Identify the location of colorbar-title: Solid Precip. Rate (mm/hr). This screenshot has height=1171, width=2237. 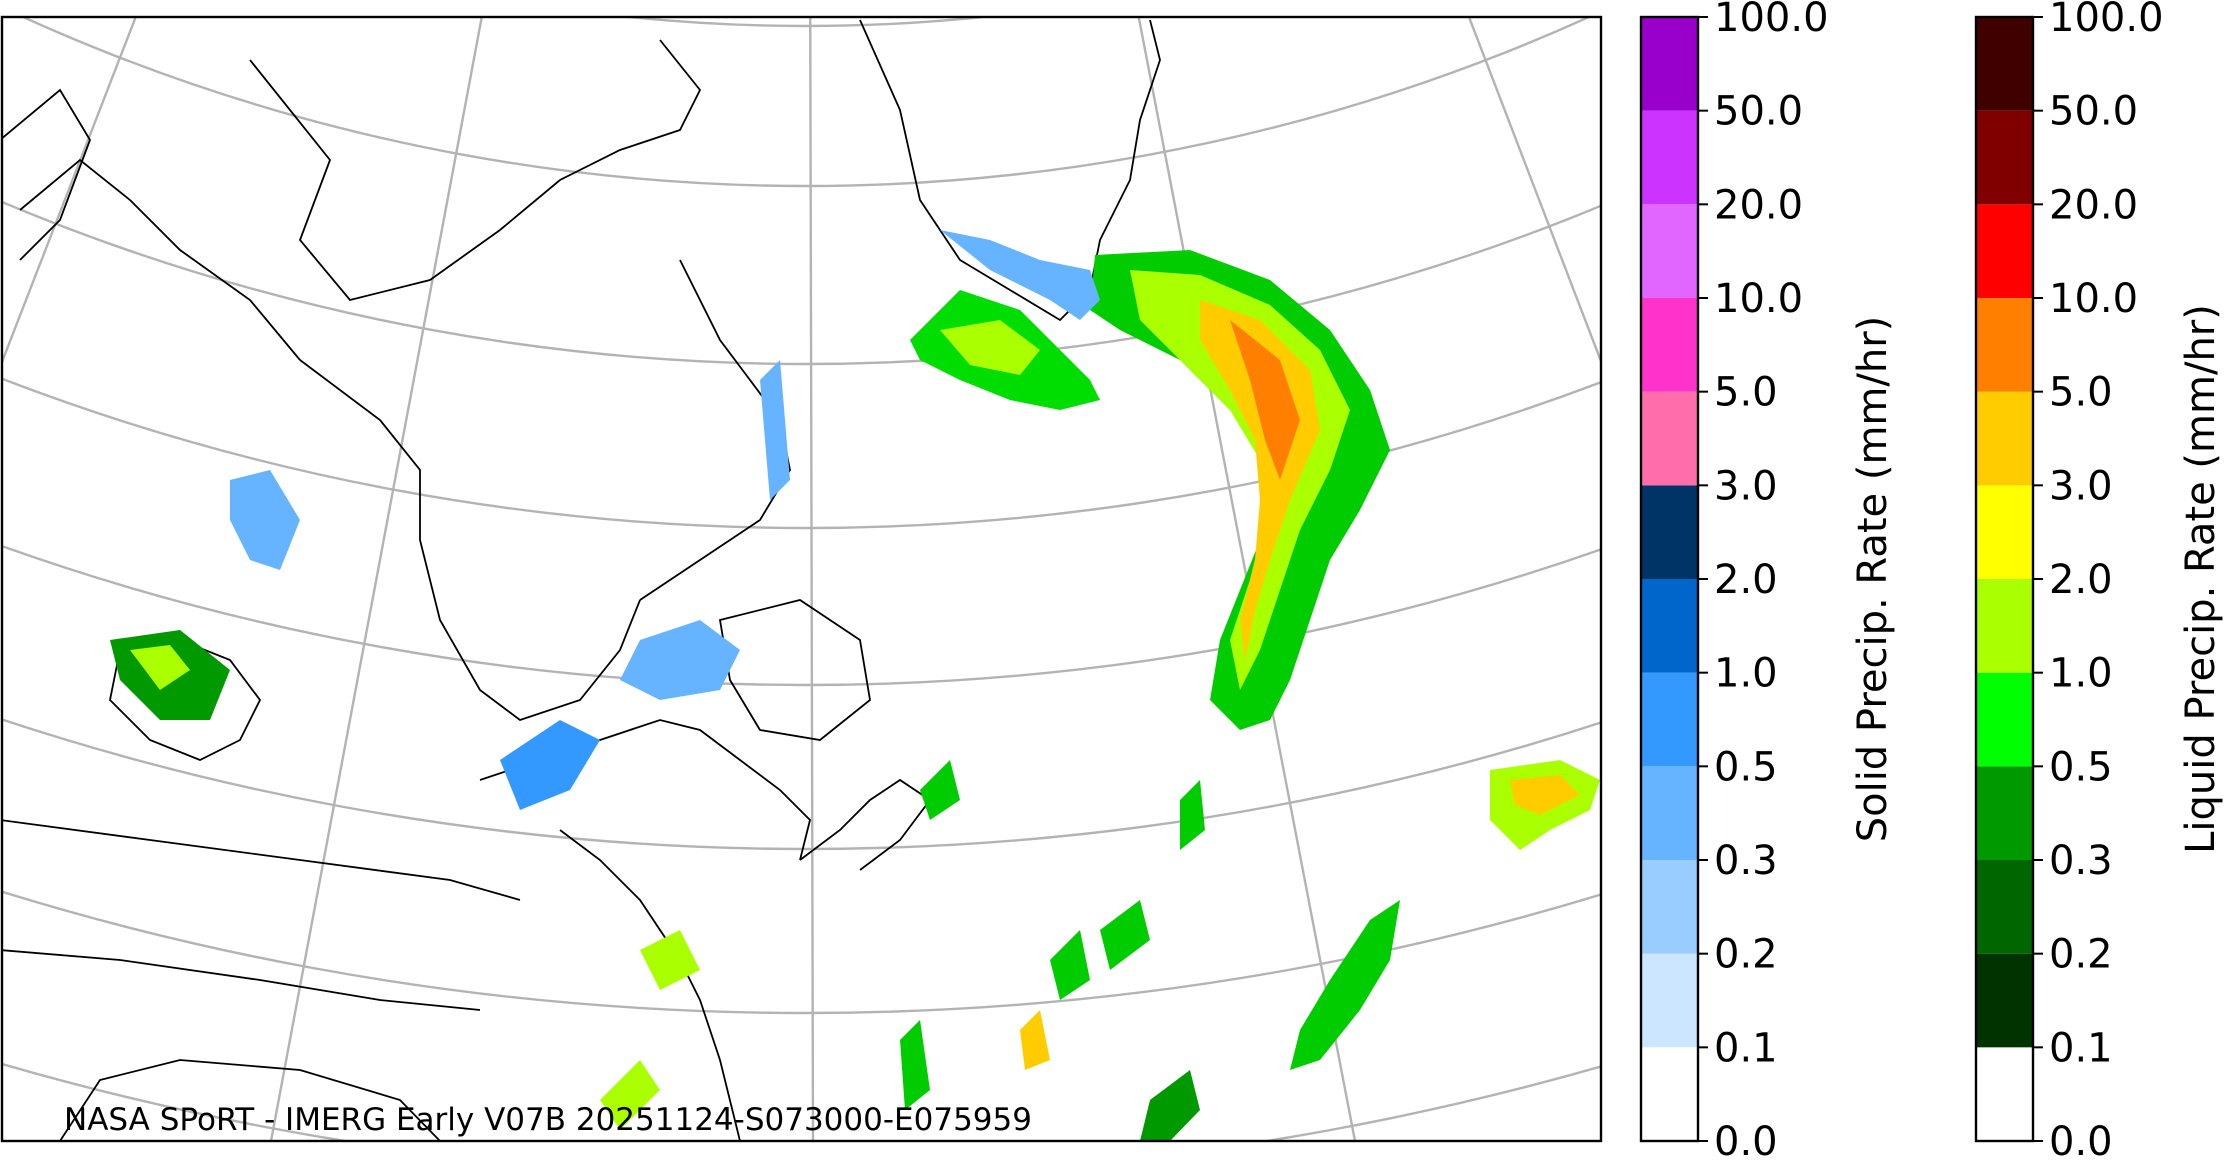
(1873, 579).